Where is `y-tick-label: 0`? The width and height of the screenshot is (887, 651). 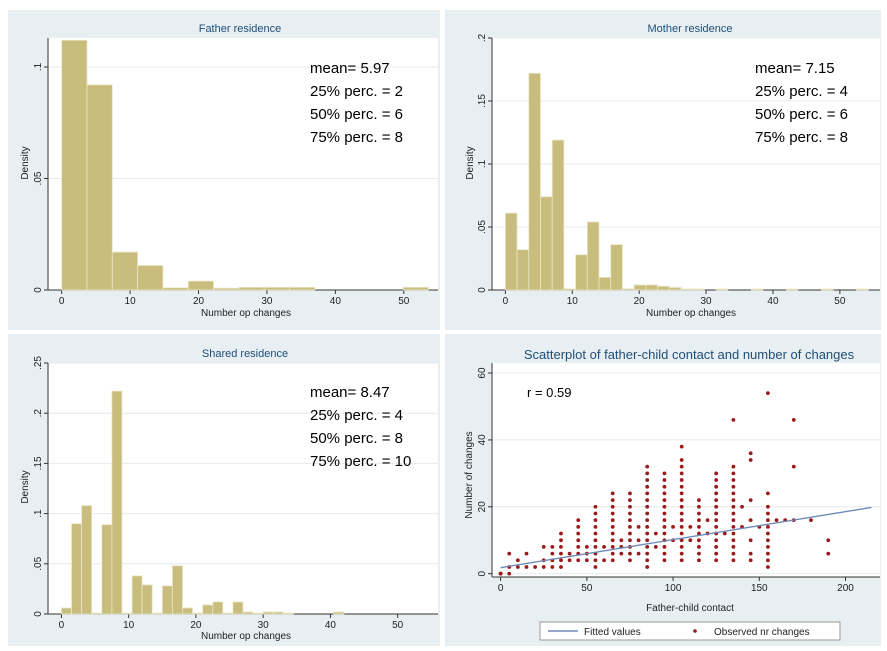 y-tick-label: 0 is located at coordinates (482, 573).